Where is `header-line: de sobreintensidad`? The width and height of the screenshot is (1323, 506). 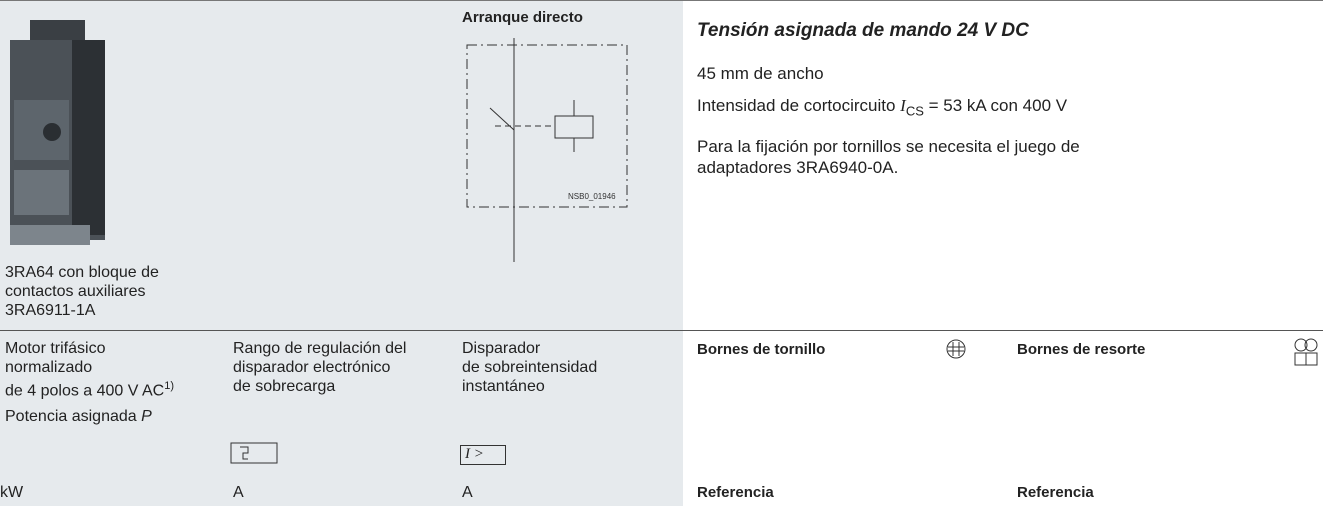
header-line: de sobreintensidad is located at coordinates (530, 367).